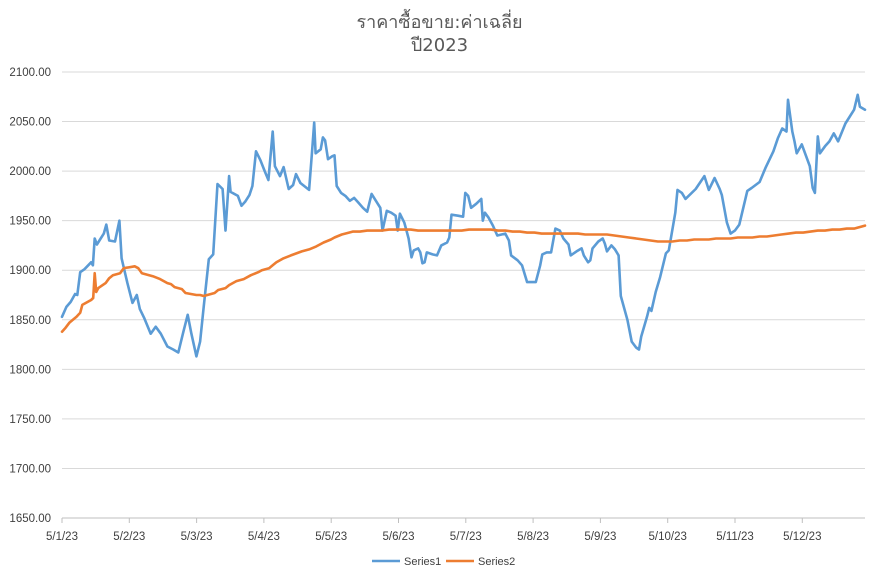  I want to click on x-tick-label: 5/6/23, so click(399, 537).